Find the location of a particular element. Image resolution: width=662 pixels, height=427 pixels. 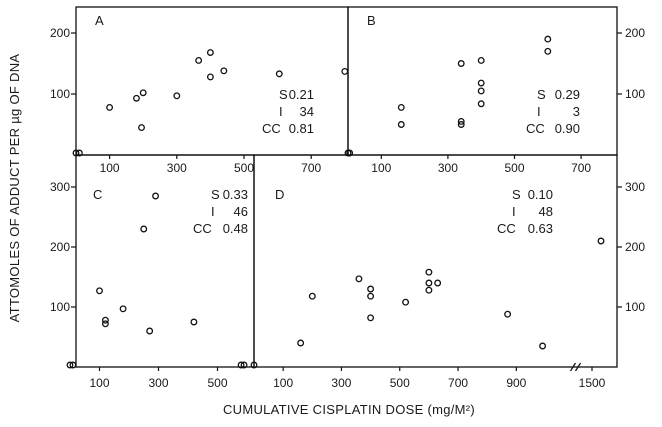

panel-C-x-tick-label: 500 is located at coordinates (217, 383).